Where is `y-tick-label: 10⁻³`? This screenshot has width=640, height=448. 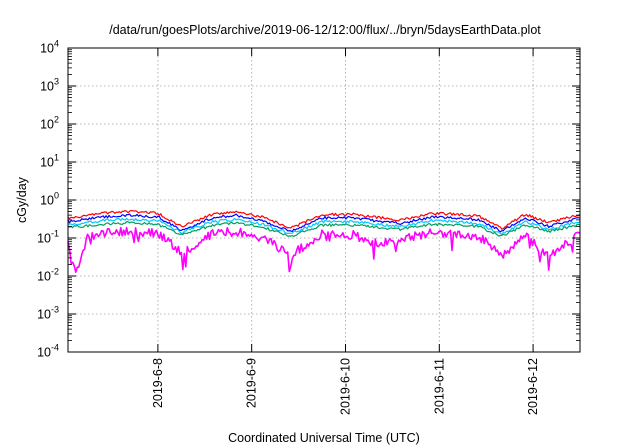 y-tick-label: 10⁻³ is located at coordinates (48, 313).